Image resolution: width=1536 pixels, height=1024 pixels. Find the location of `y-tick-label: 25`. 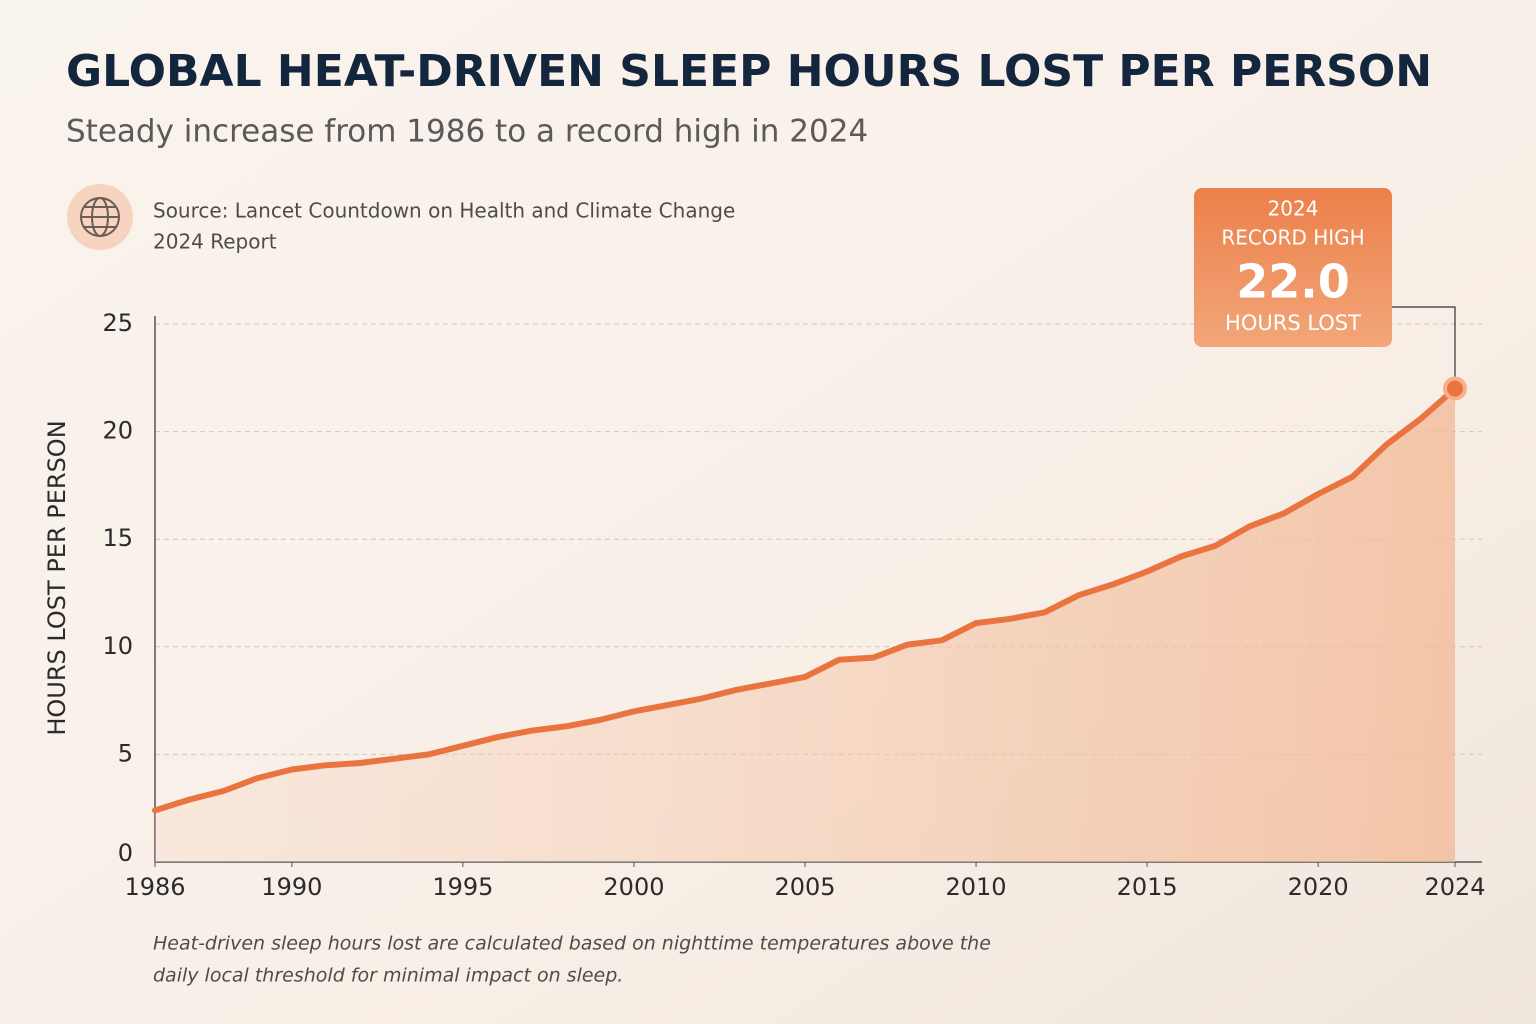

y-tick-label: 25 is located at coordinates (117, 323).